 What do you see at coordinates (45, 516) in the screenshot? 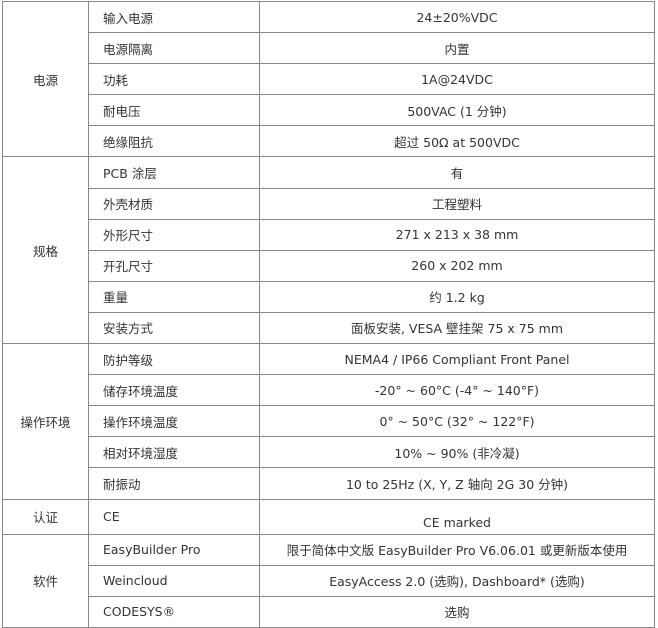
I see `category-cell: 认证` at bounding box center [45, 516].